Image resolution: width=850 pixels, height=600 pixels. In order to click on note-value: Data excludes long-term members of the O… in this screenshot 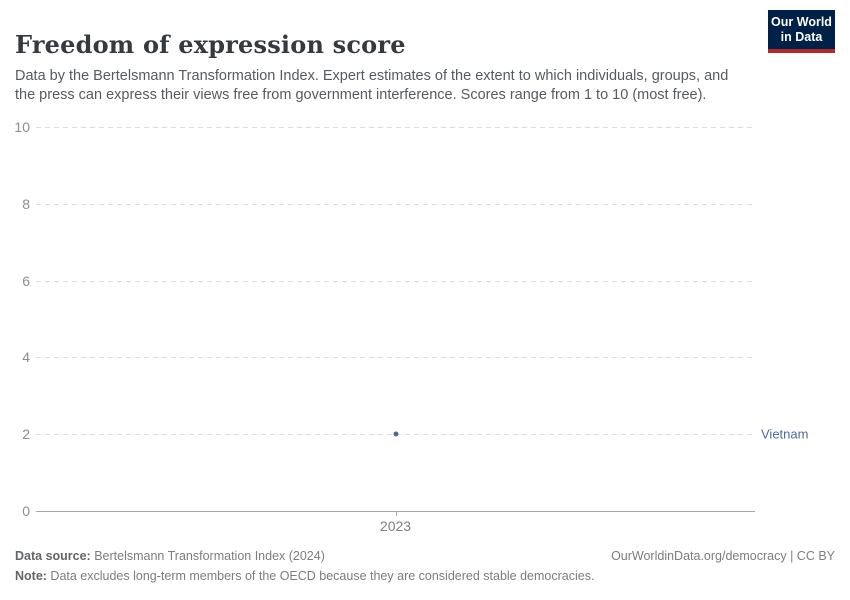, I will do `click(320, 576)`.